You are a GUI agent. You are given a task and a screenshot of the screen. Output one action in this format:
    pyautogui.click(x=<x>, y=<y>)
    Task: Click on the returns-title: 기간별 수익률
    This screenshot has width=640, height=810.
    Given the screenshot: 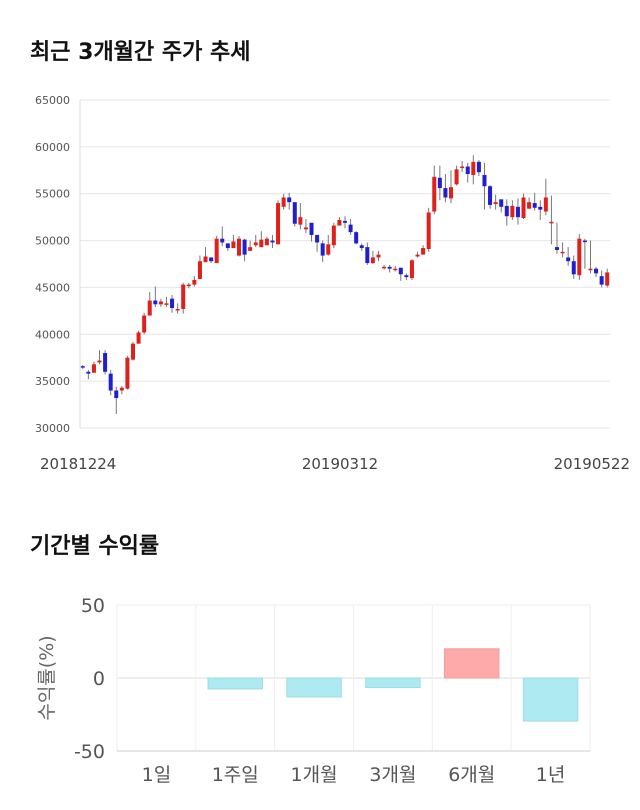 What is the action you would take?
    pyautogui.click(x=95, y=546)
    